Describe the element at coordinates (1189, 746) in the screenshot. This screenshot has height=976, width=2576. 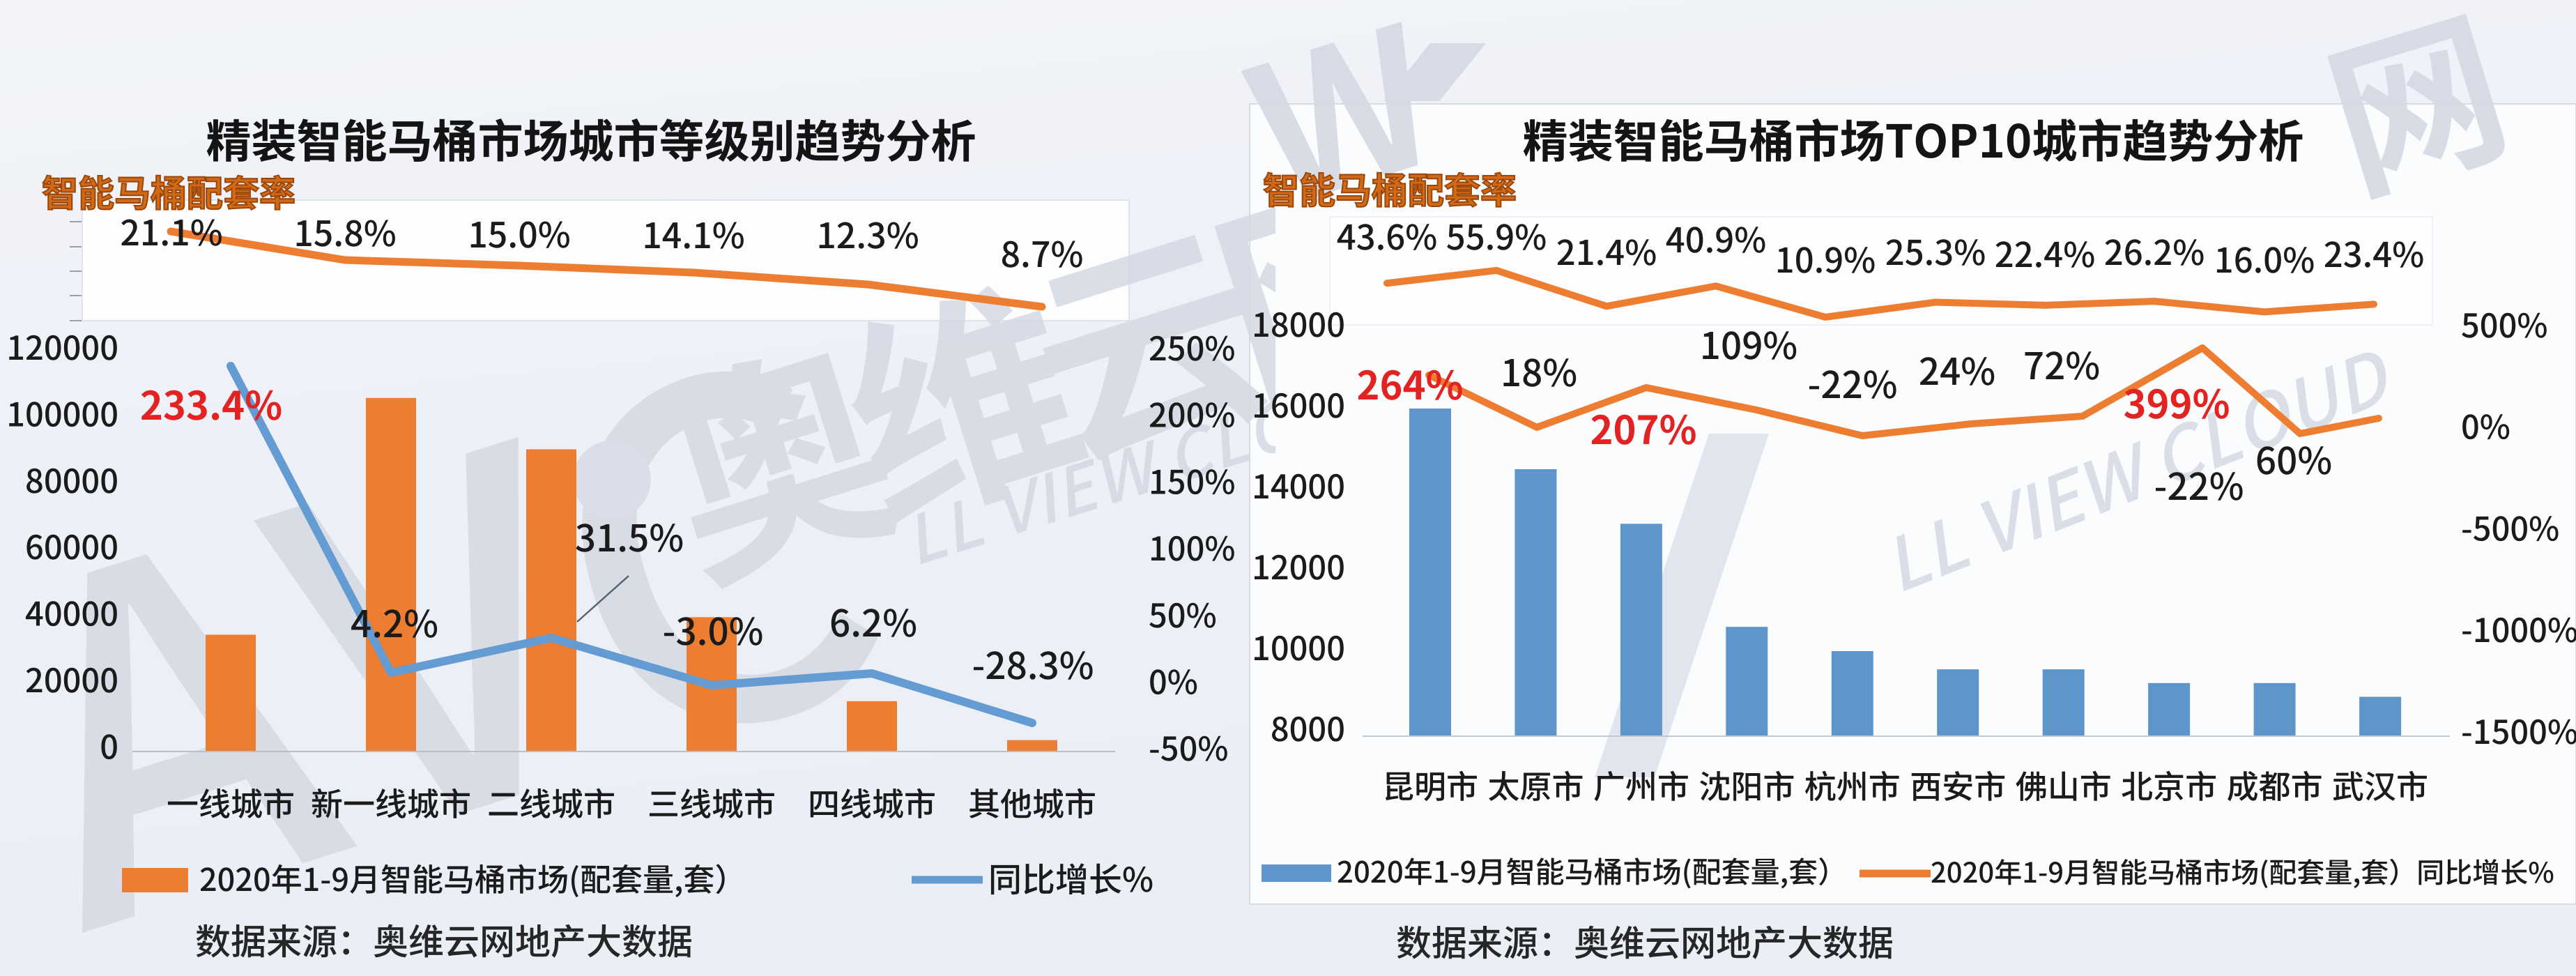
I see `svg-text: -50%` at that location.